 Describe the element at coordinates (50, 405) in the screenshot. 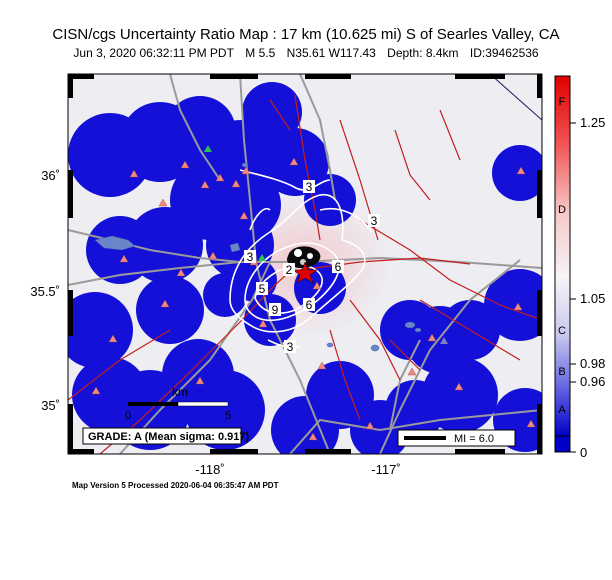

I see `lat-label-35: 35˚` at that location.